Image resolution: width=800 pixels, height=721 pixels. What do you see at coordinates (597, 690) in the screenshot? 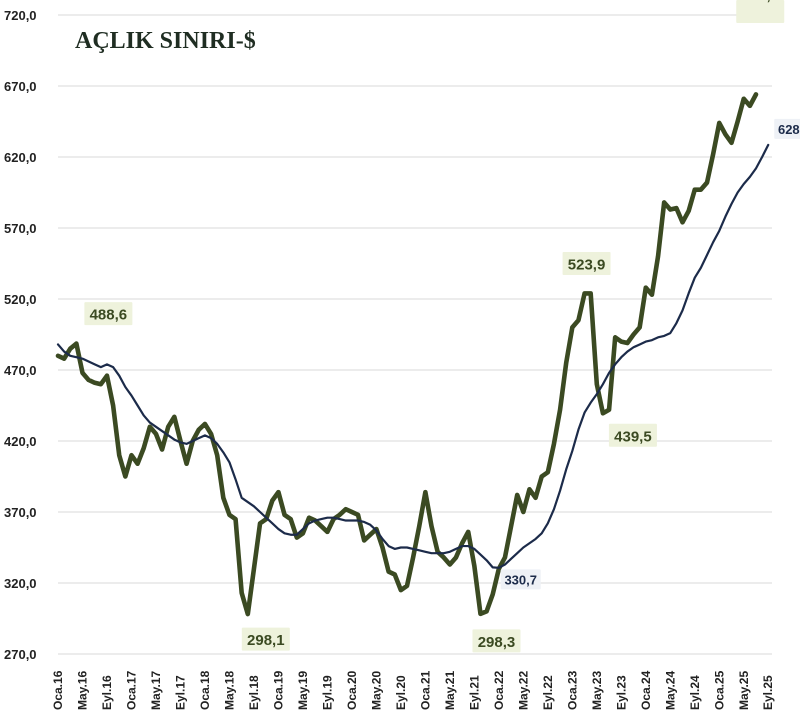
I see `x-tick-label: May.23` at bounding box center [597, 690].